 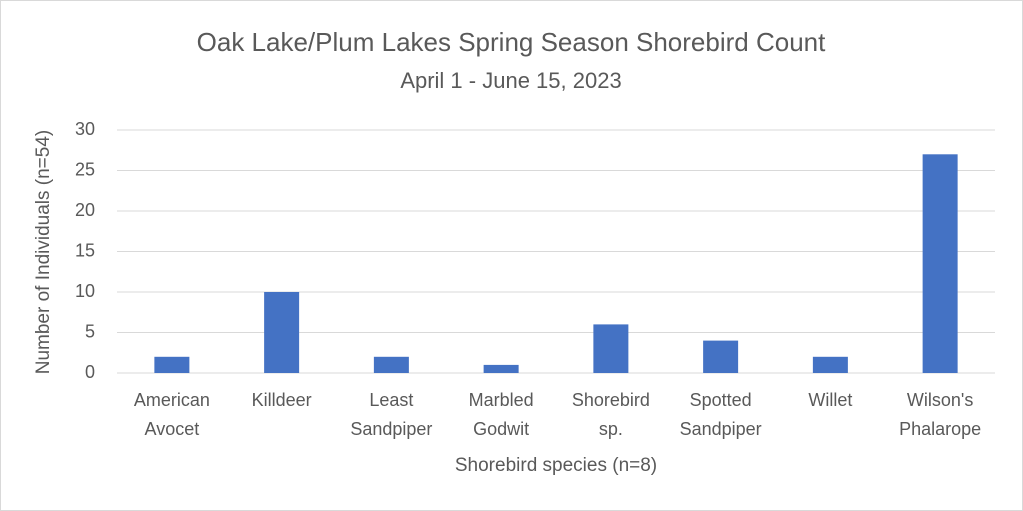 What do you see at coordinates (721, 414) in the screenshot?
I see `x-tick-label: Spotted Sandpiper` at bounding box center [721, 414].